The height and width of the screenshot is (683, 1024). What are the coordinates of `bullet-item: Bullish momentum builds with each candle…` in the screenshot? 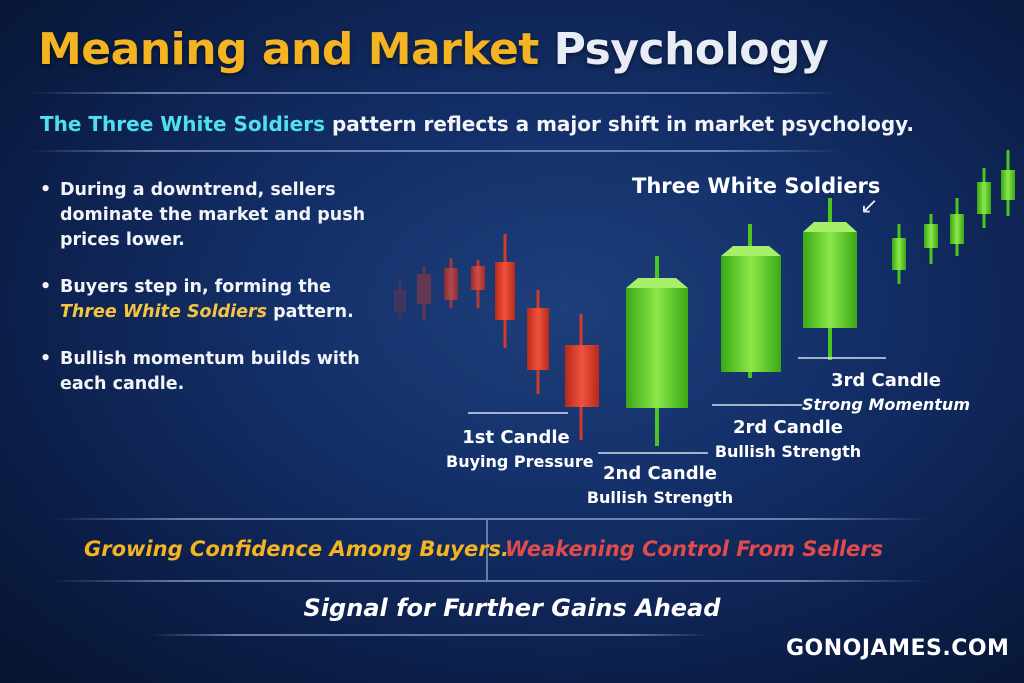 It's located at (223, 372).